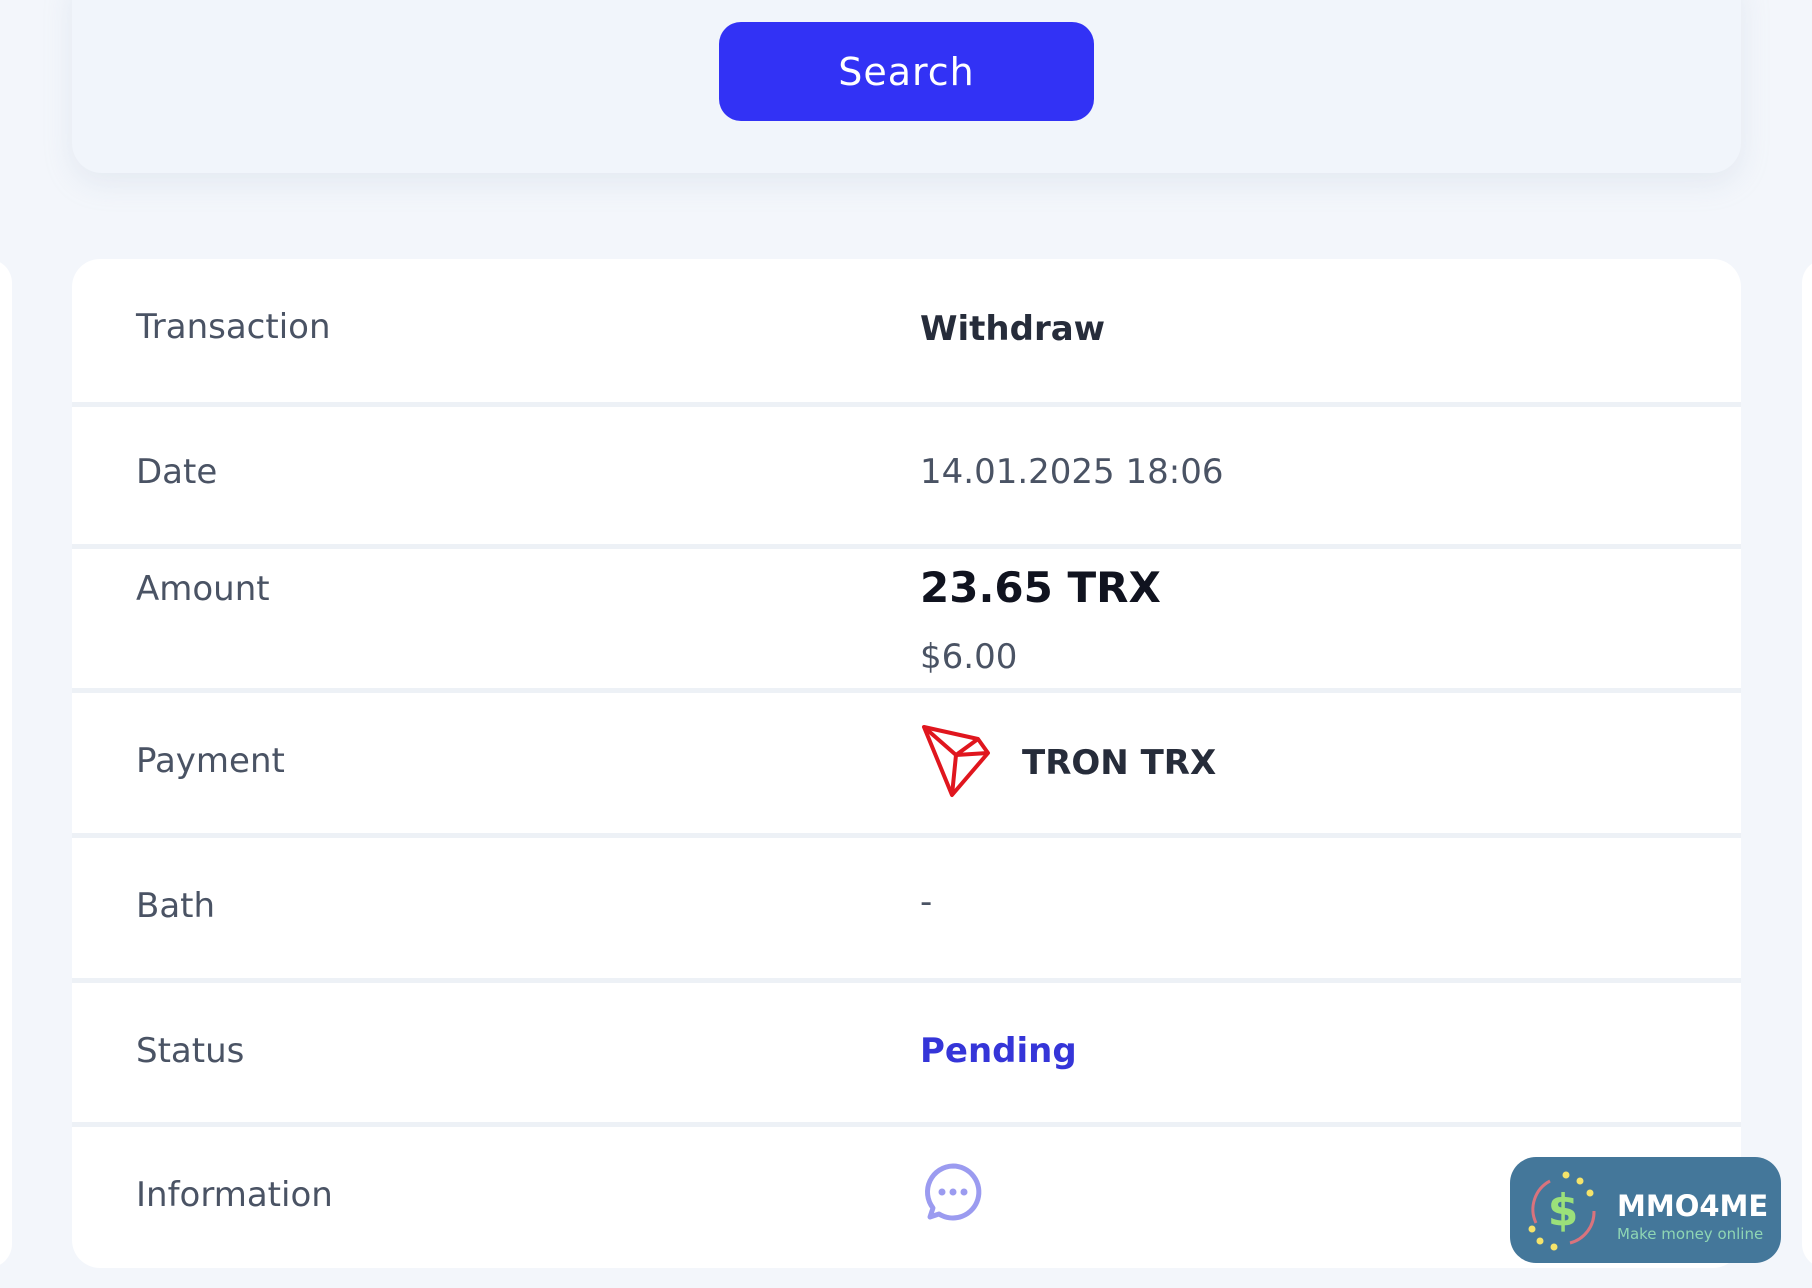  I want to click on dollar-stars-icon: $, so click(1562, 1211).